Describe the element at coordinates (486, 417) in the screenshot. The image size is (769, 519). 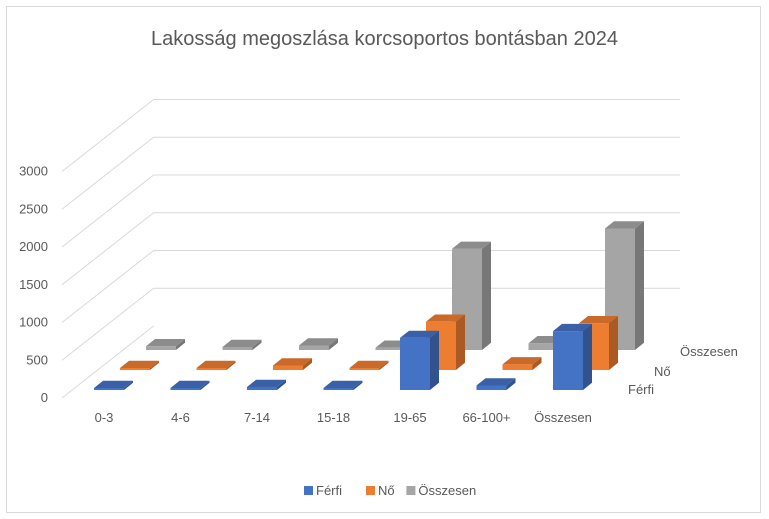
I see `x-tick-label: 66-100+` at that location.